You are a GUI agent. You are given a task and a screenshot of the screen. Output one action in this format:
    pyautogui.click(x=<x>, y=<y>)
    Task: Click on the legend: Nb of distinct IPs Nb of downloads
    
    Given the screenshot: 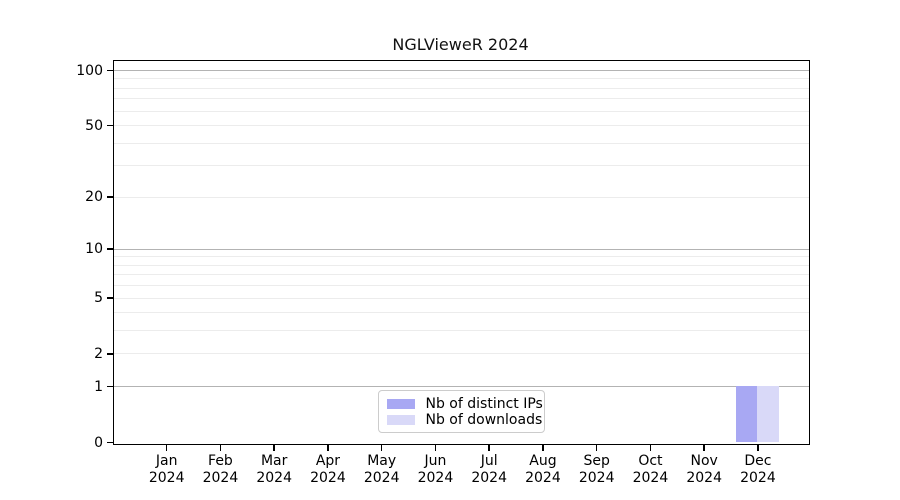 What is the action you would take?
    pyautogui.click(x=461, y=411)
    